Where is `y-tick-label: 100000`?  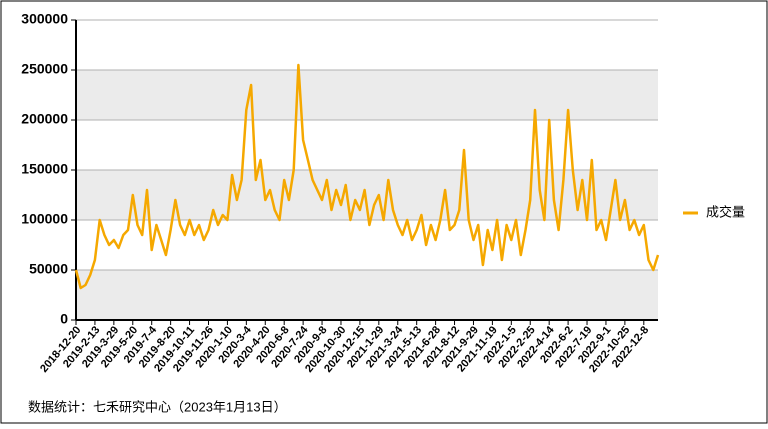
y-tick-label: 100000 is located at coordinates (44, 219).